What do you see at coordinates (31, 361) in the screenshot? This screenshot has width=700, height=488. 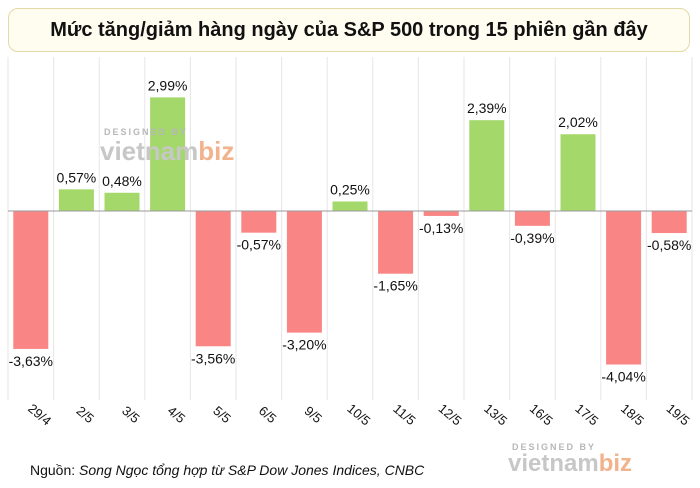 I see `data-label: -3,63%` at bounding box center [31, 361].